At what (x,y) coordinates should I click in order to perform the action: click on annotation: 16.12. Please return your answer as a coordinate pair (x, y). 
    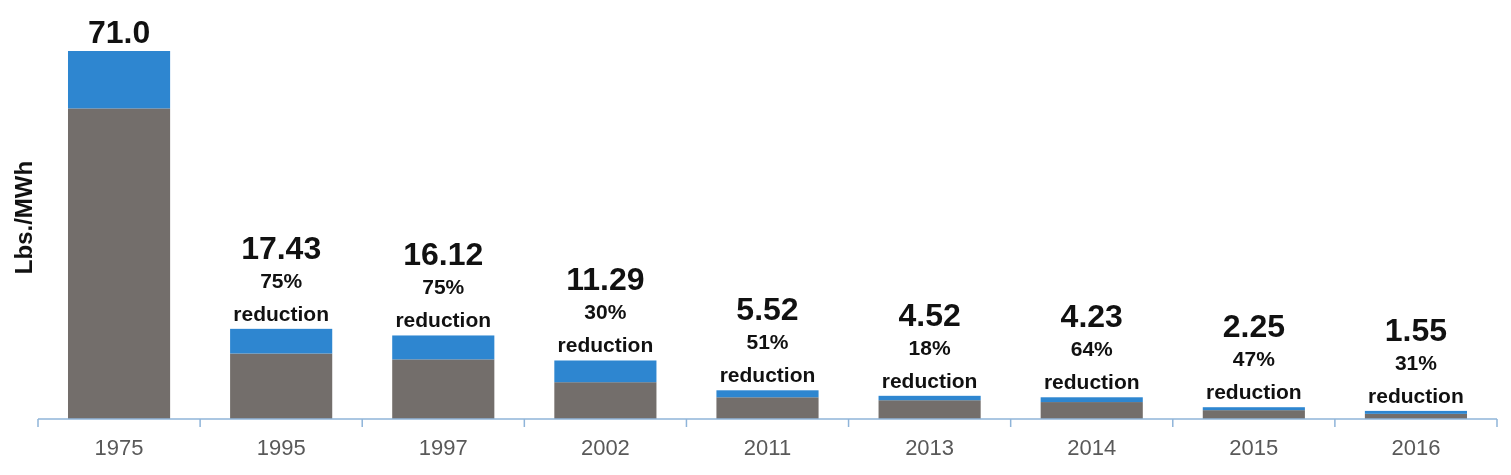
    Looking at the image, I should click on (443, 254).